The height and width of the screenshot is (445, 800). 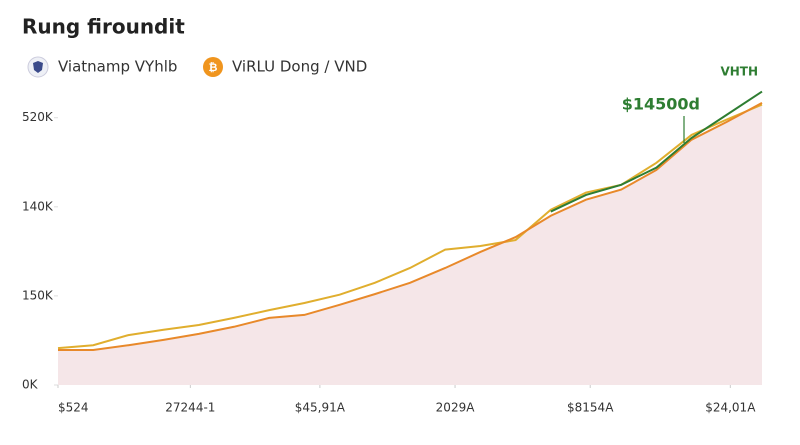 What do you see at coordinates (656, 151) in the screenshot?
I see `line` at bounding box center [656, 151].